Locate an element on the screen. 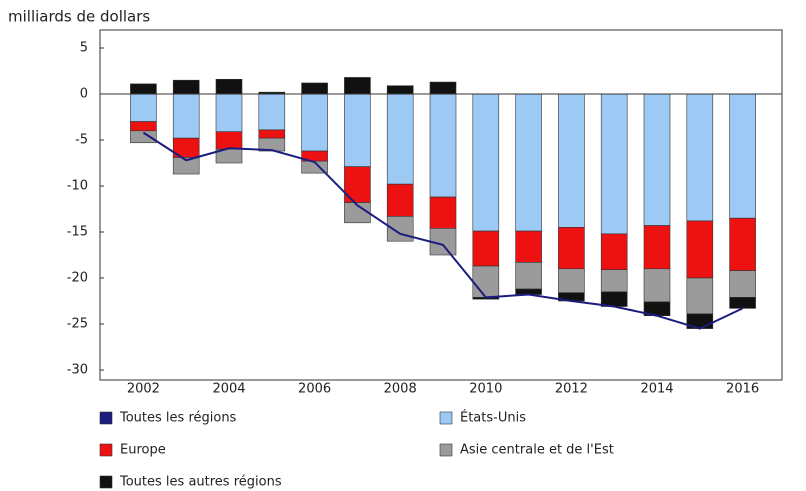 The height and width of the screenshot is (491, 806). x-tick-label: 2004 is located at coordinates (228, 389).